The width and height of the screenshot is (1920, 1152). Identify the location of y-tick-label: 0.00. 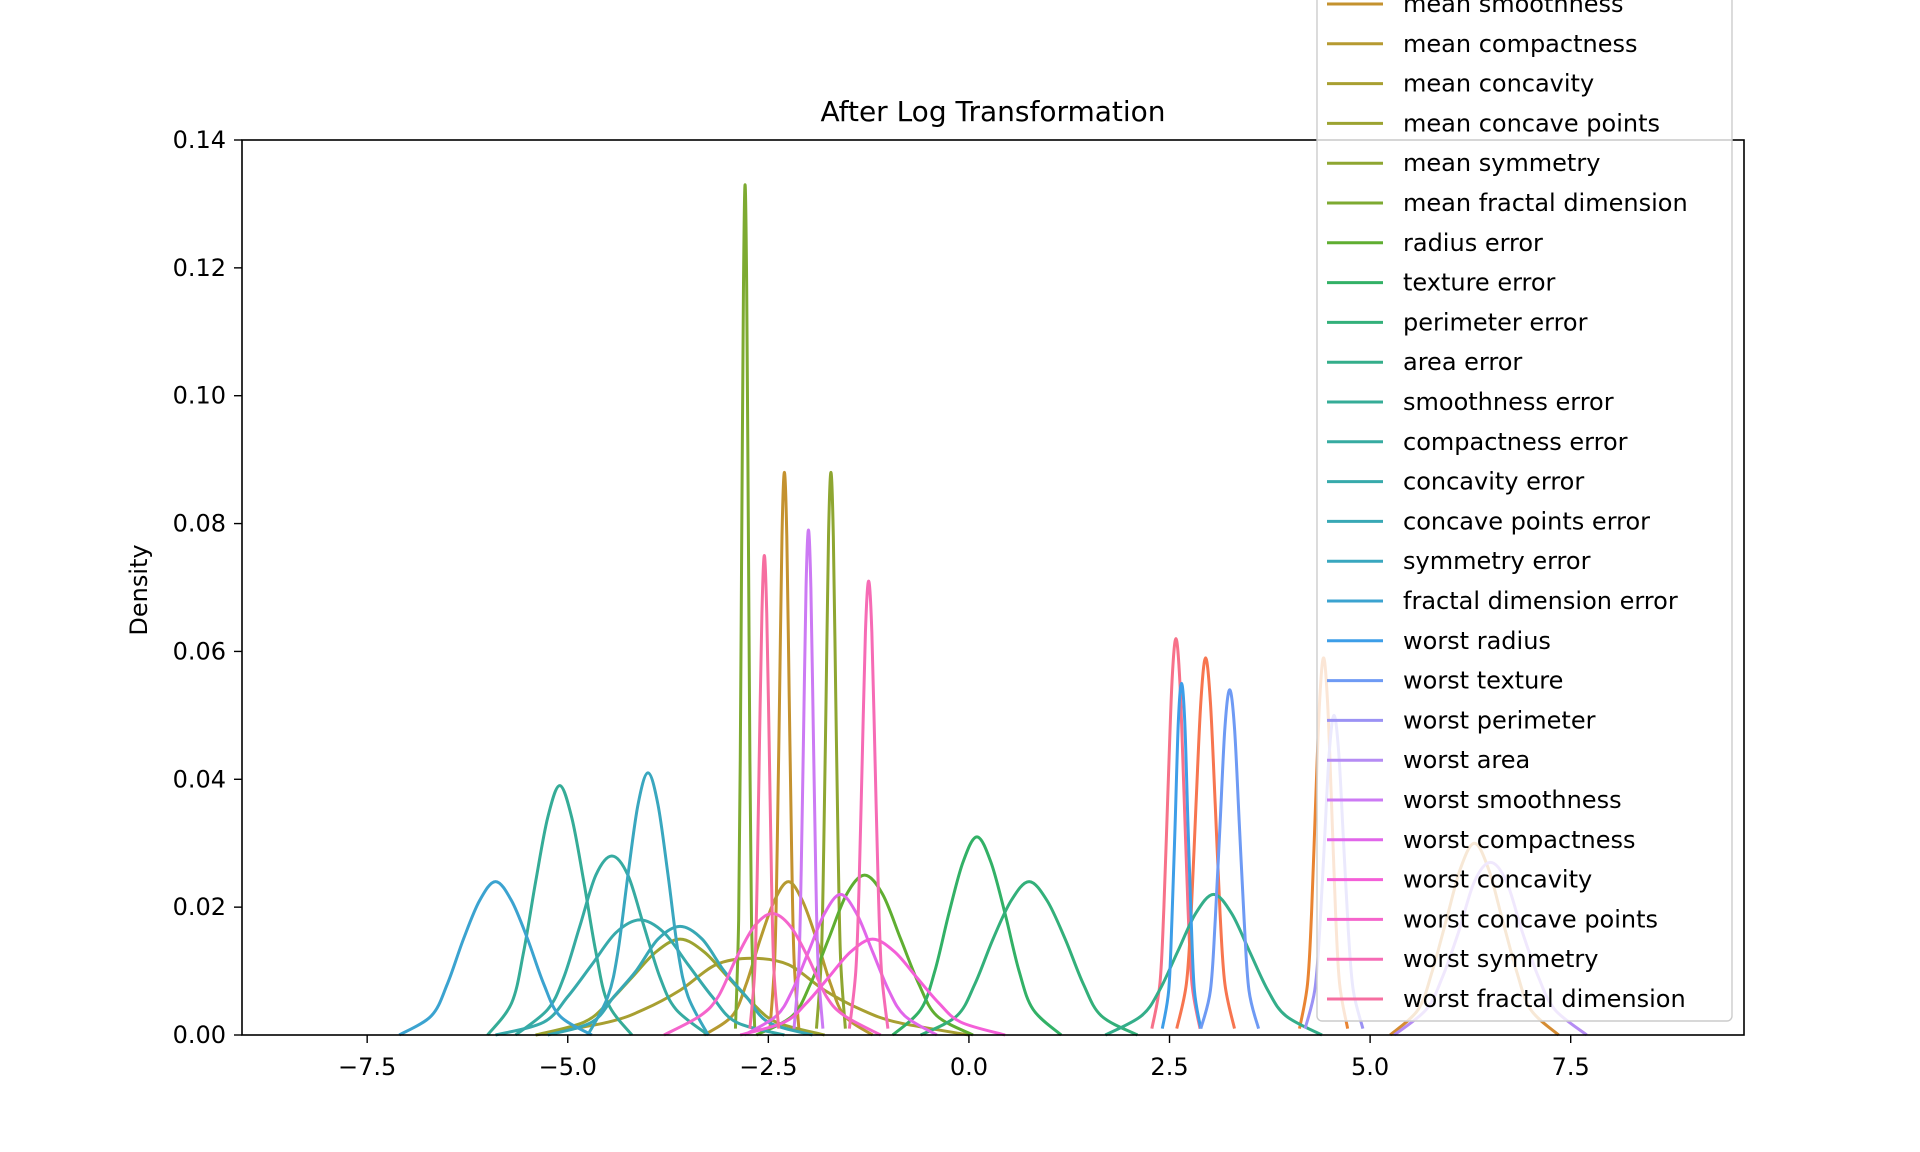
(199, 1035).